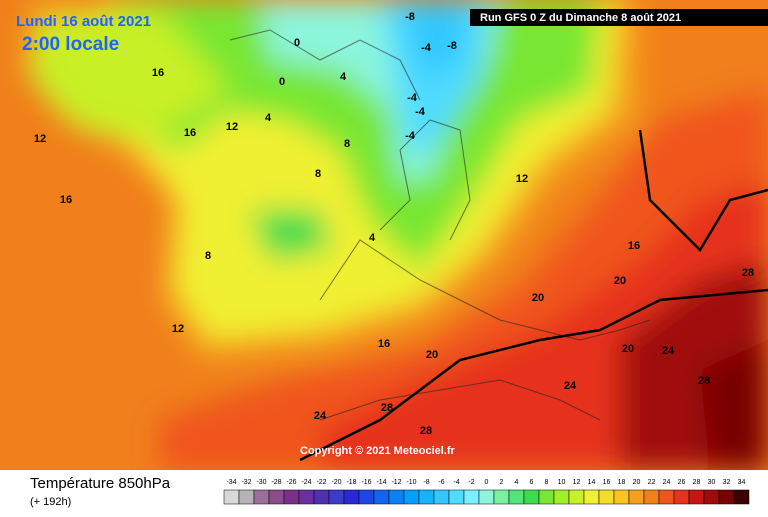 This screenshot has height=517, width=768. I want to click on scale-label: 20, so click(637, 482).